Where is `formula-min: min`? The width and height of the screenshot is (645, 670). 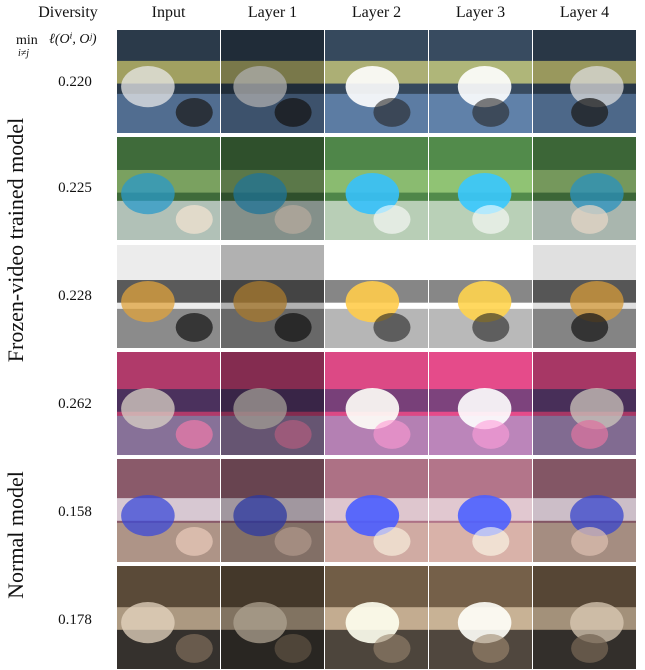
formula-min: min is located at coordinates (27, 40).